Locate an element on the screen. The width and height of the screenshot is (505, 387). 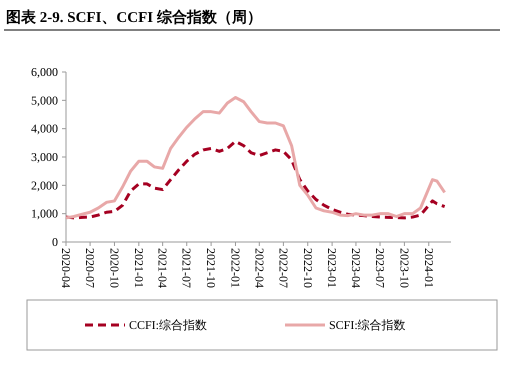
x-tick-label: 2022-10 is located at coordinates (307, 268).